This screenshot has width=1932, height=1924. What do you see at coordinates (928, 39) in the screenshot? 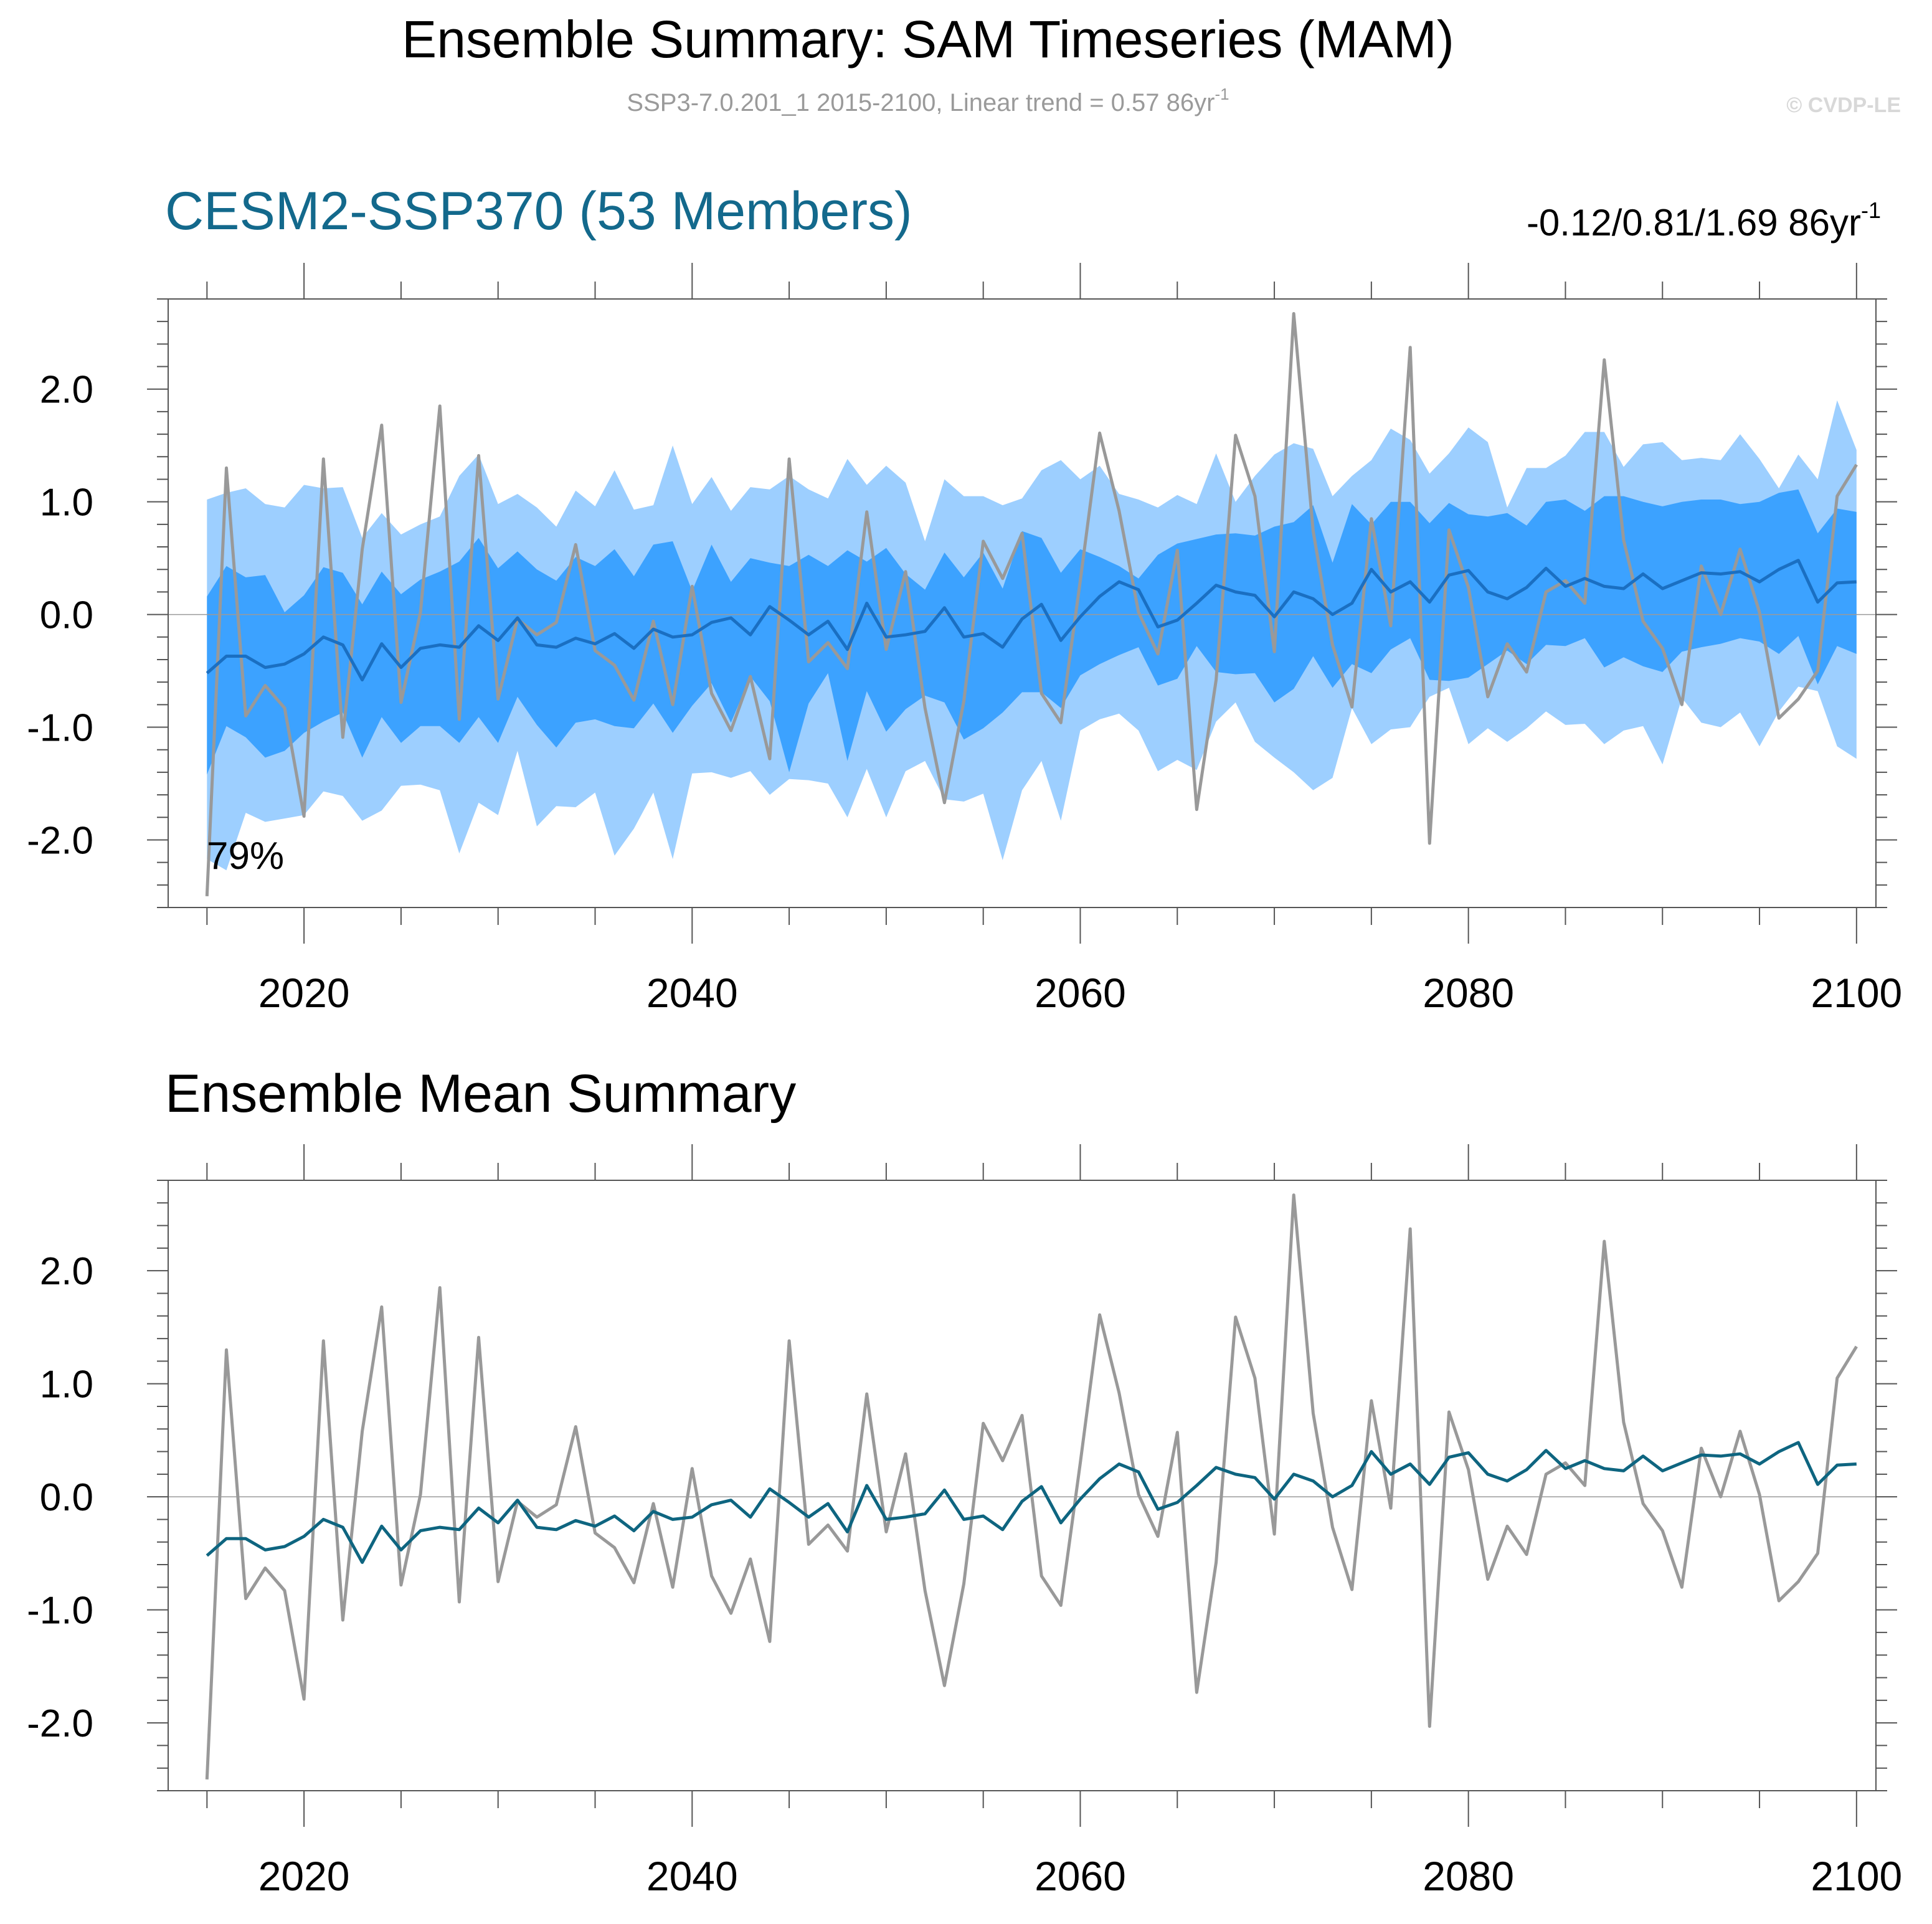
I see `chart-title: Ensemble Summary: SAM Timeseries (MAM)` at bounding box center [928, 39].